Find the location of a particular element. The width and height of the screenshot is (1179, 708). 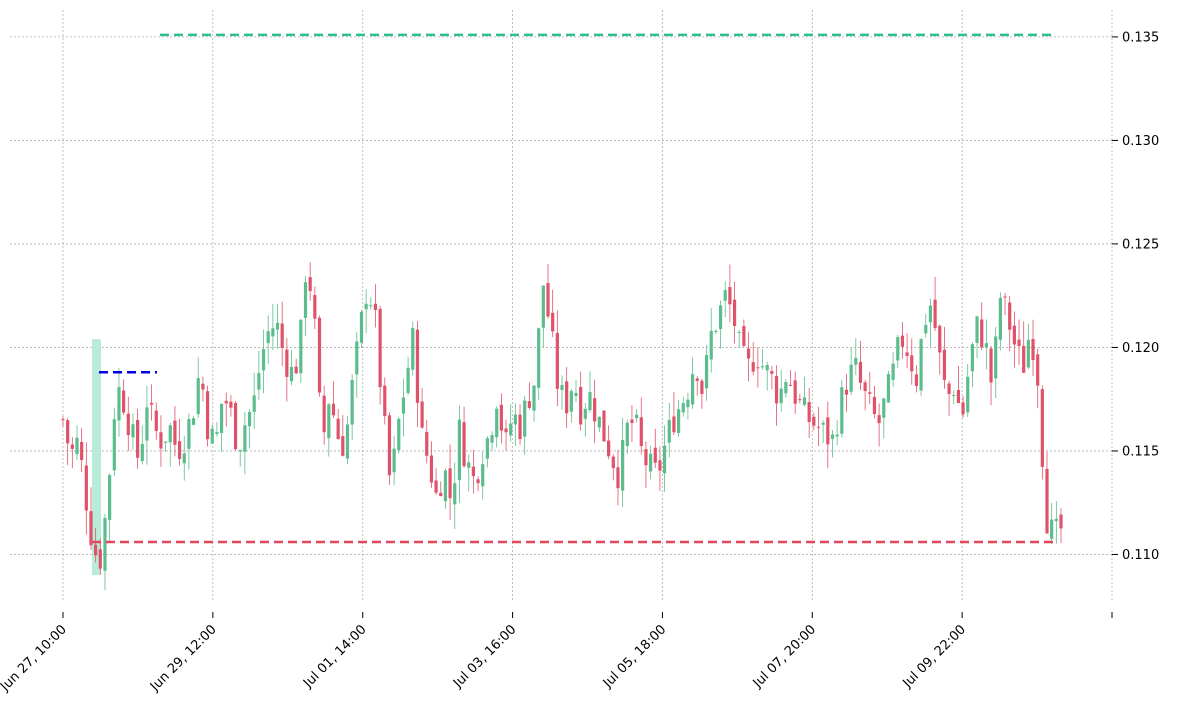

y-tick-label: 0.120 is located at coordinates (1140, 348).